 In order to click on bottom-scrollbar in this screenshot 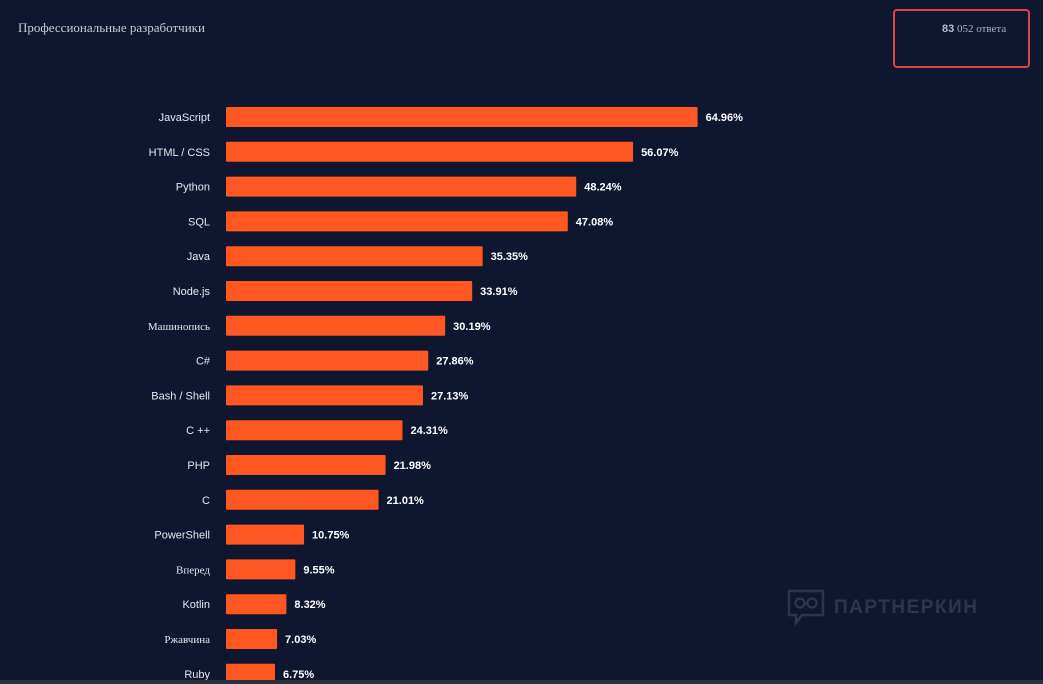, I will do `click(521, 682)`.